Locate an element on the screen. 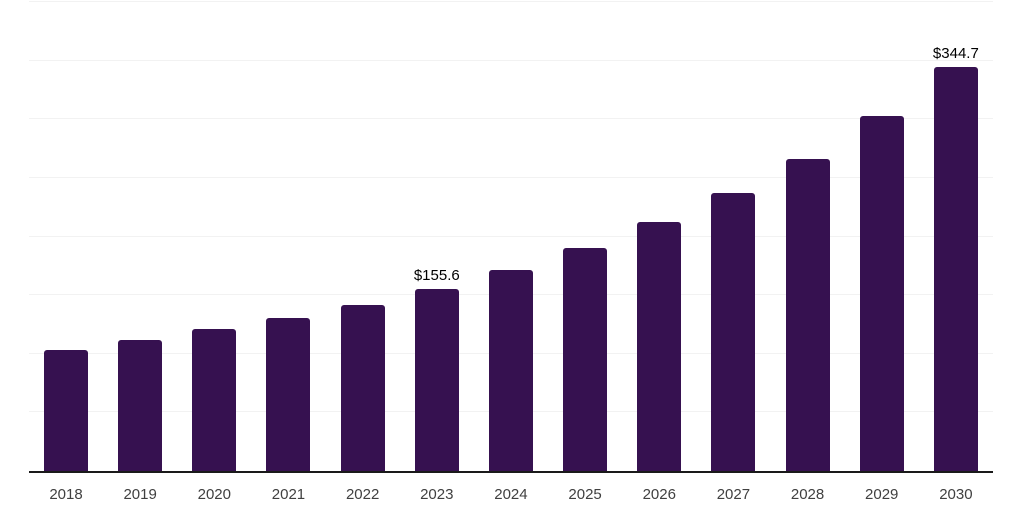  x-tick-label-2019: 2019 is located at coordinates (140, 494).